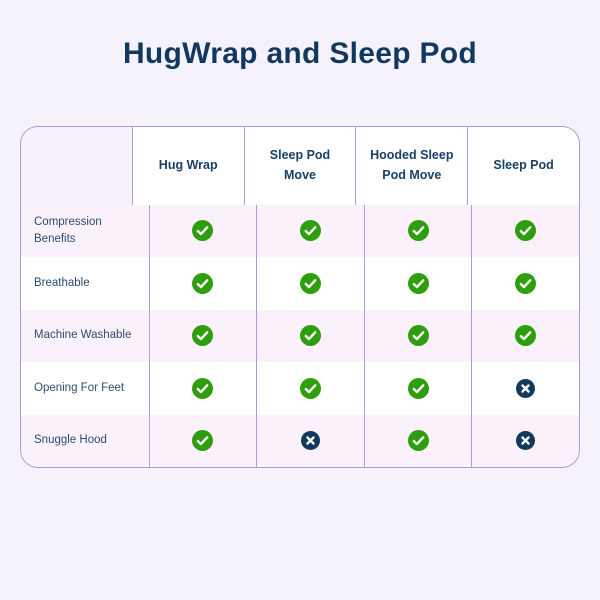 This screenshot has height=600, width=600. I want to click on table-row: Breathable, so click(300, 283).